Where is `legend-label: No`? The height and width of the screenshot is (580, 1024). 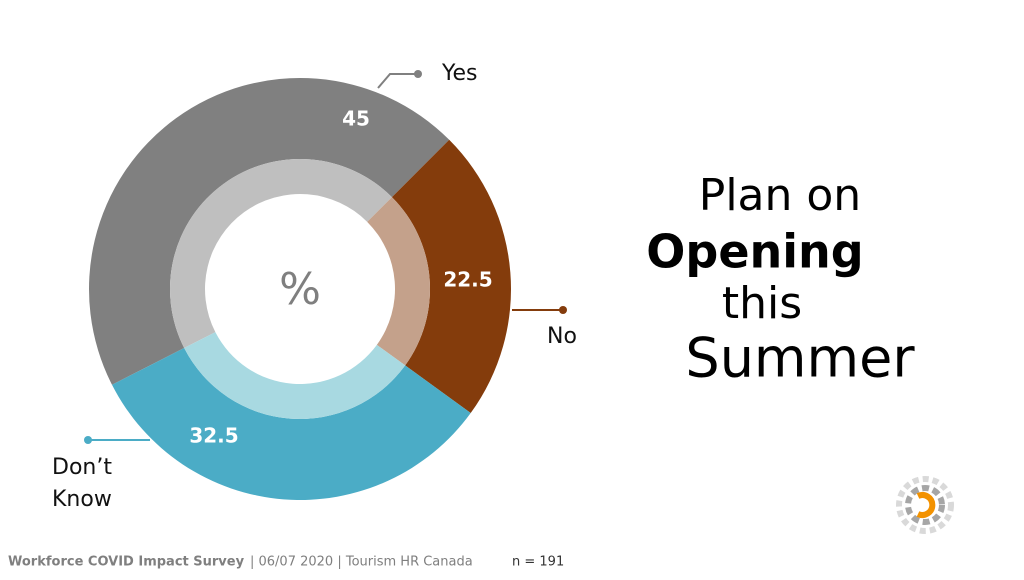
legend-label: No is located at coordinates (562, 336).